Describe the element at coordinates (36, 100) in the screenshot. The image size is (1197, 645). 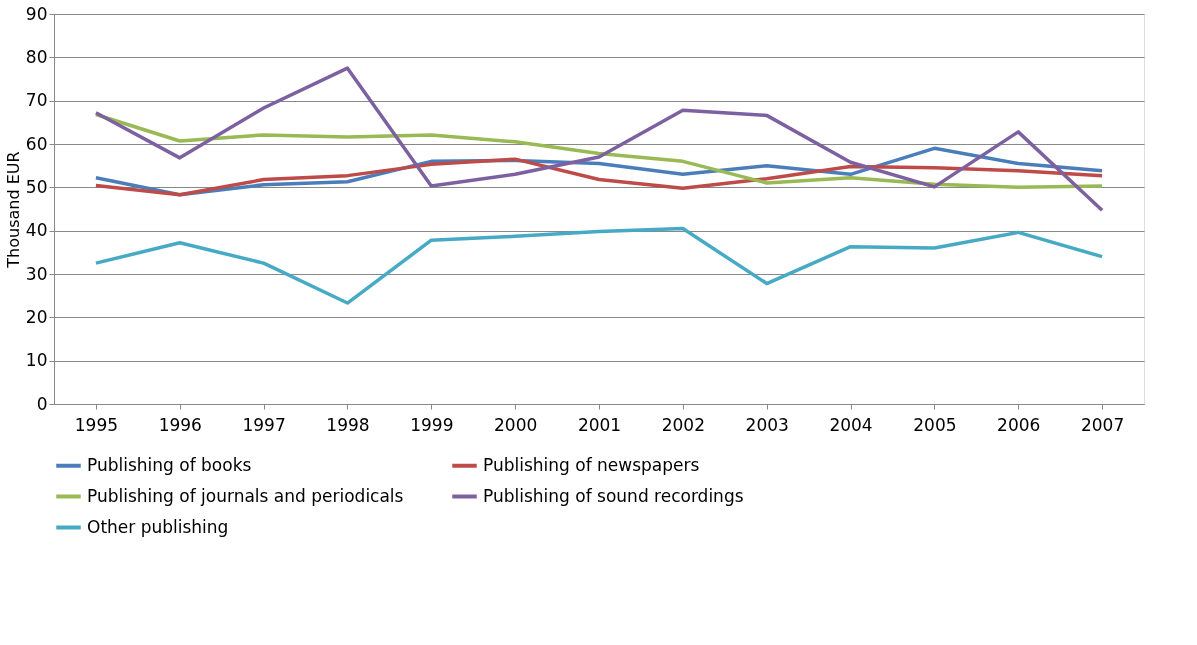
I see `y-tick-label: 70` at that location.